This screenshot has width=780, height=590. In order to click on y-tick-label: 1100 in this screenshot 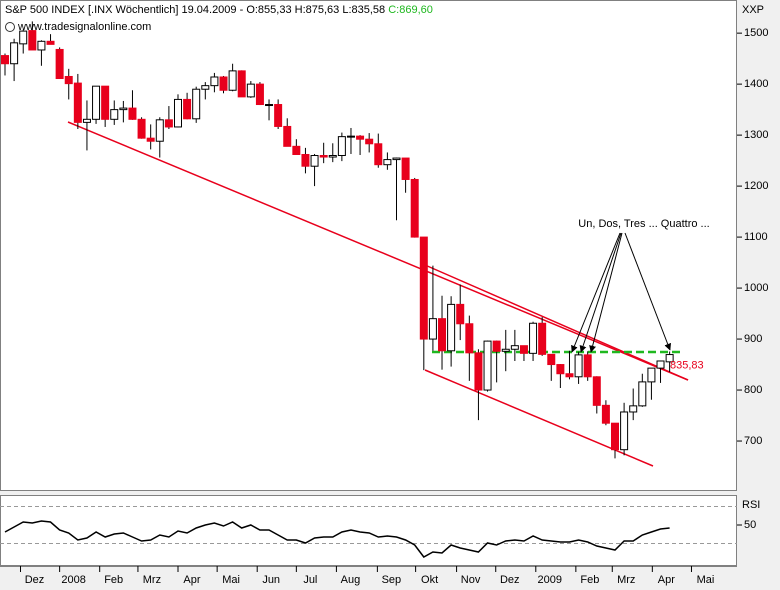, I will do `click(756, 237)`.